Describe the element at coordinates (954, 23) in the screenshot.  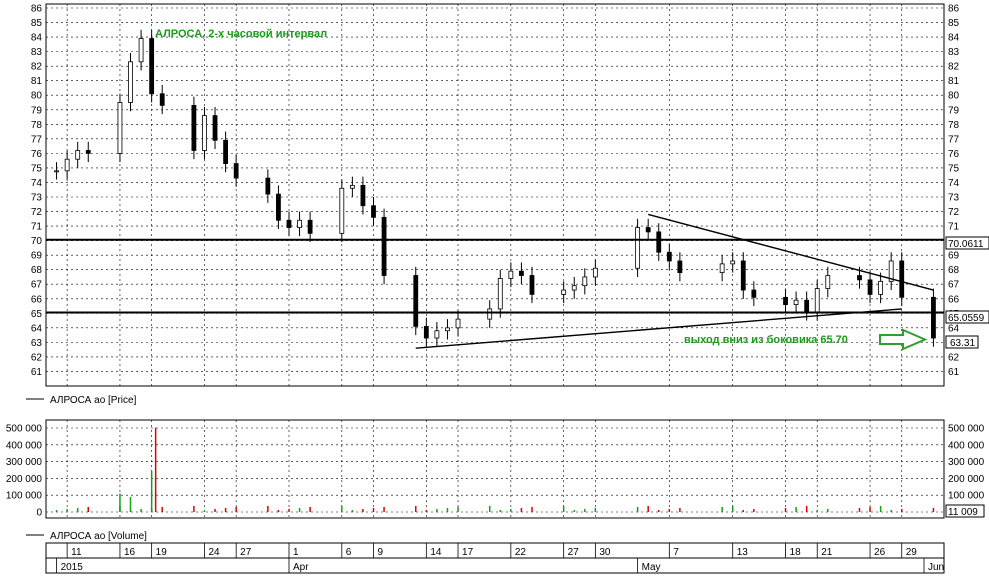
I see `price-tick-label-right: 85` at that location.